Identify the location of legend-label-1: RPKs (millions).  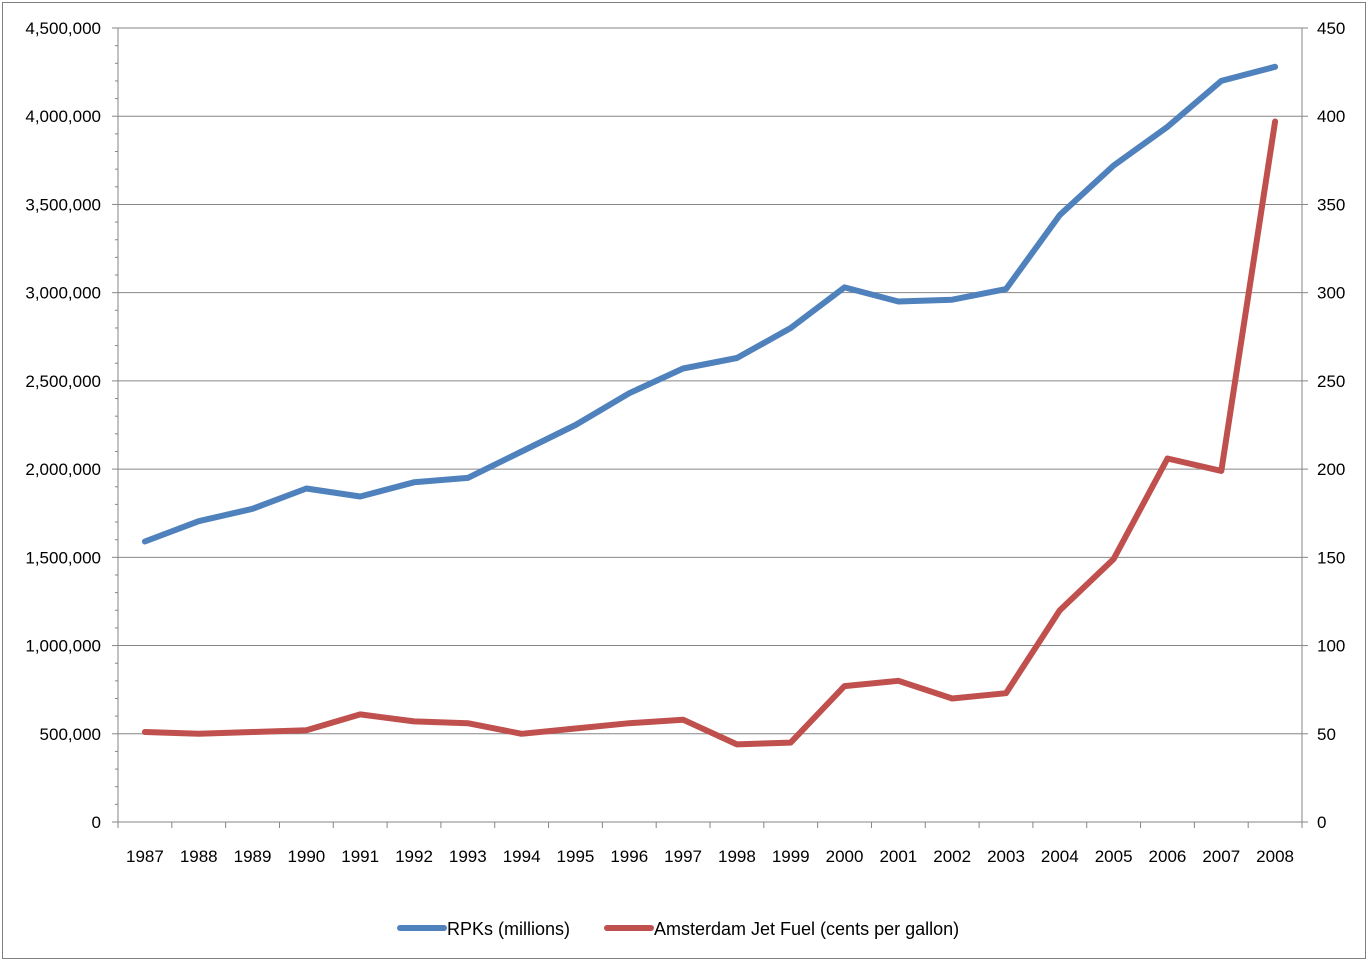
(508, 929).